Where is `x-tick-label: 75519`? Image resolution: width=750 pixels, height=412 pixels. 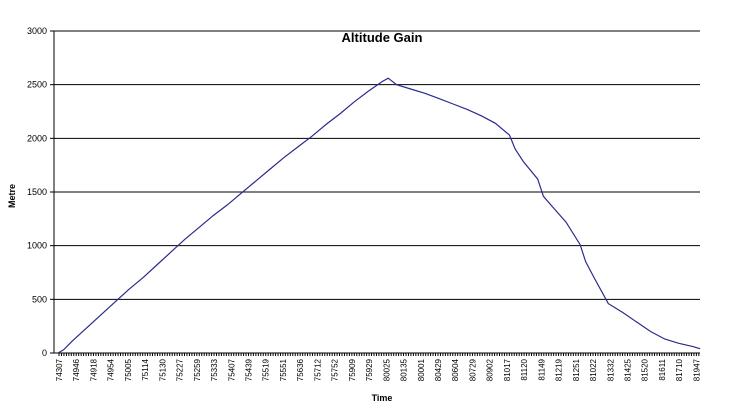 x-tick-label: 75519 is located at coordinates (266, 369).